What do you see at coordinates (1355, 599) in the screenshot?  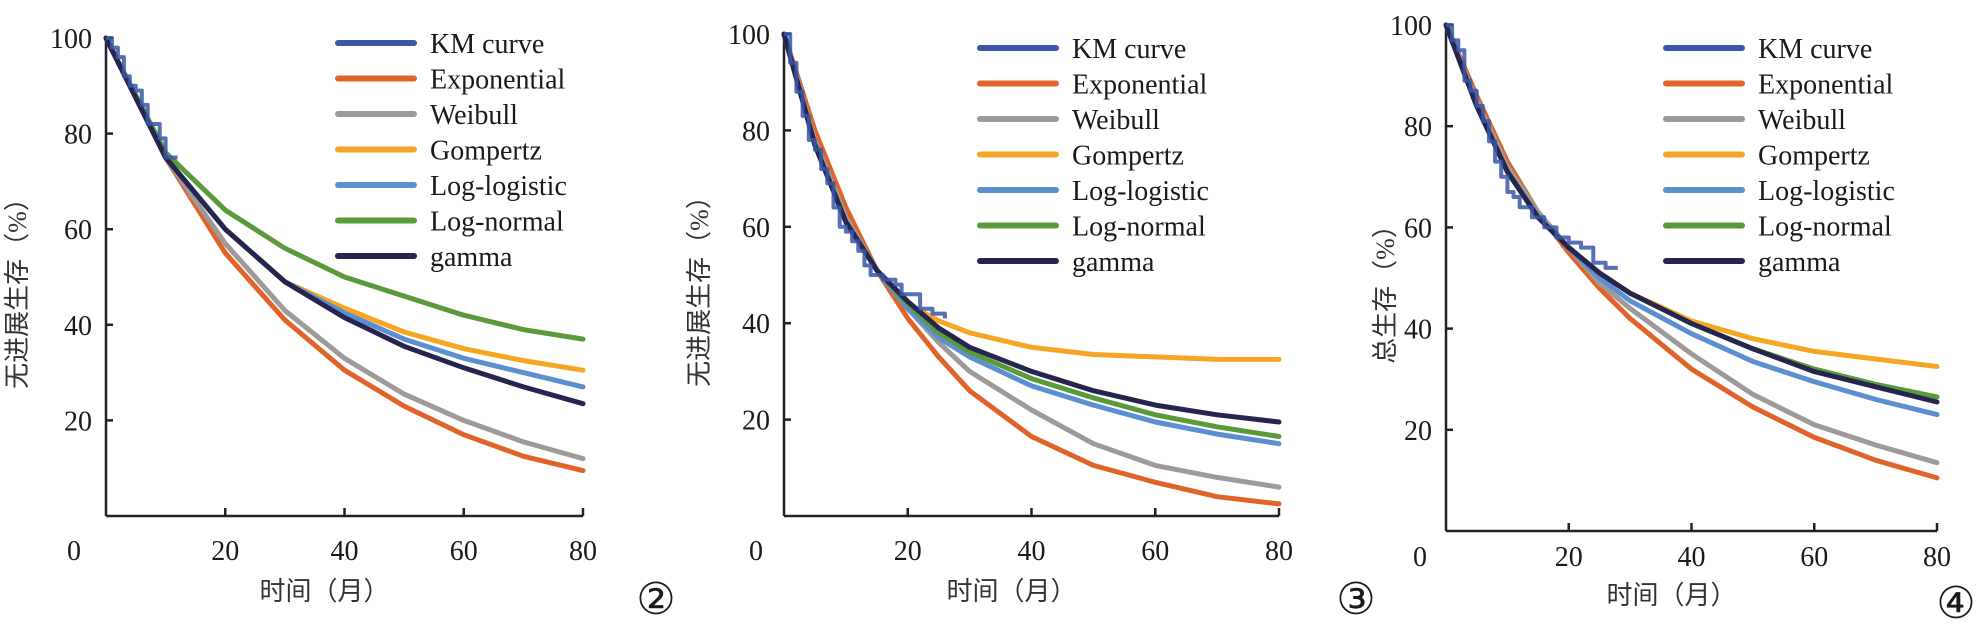 I see `panel-number-label: ③` at bounding box center [1355, 599].